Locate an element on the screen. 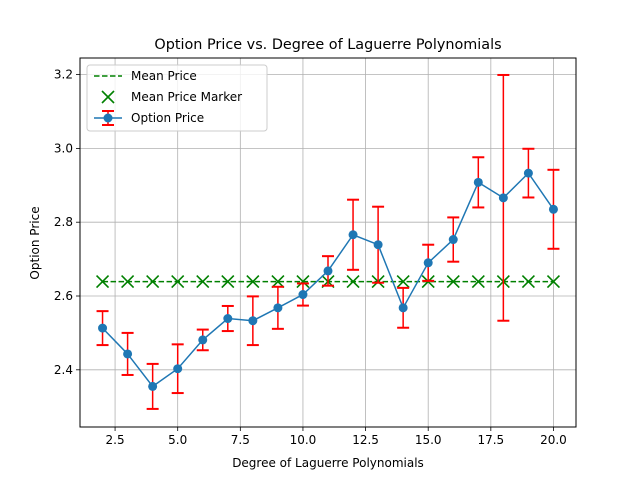 This screenshot has height=484, width=640. legend-option-price-icon is located at coordinates (108, 118).